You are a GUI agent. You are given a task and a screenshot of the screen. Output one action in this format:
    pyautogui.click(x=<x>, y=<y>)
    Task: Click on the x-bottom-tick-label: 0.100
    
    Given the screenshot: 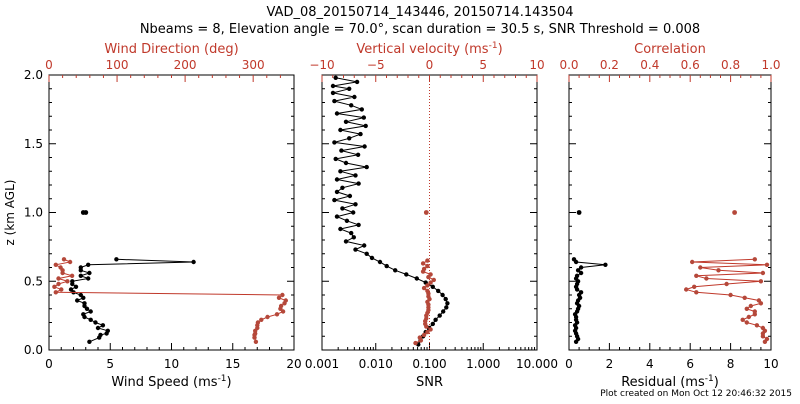 What is the action you would take?
    pyautogui.click(x=429, y=364)
    